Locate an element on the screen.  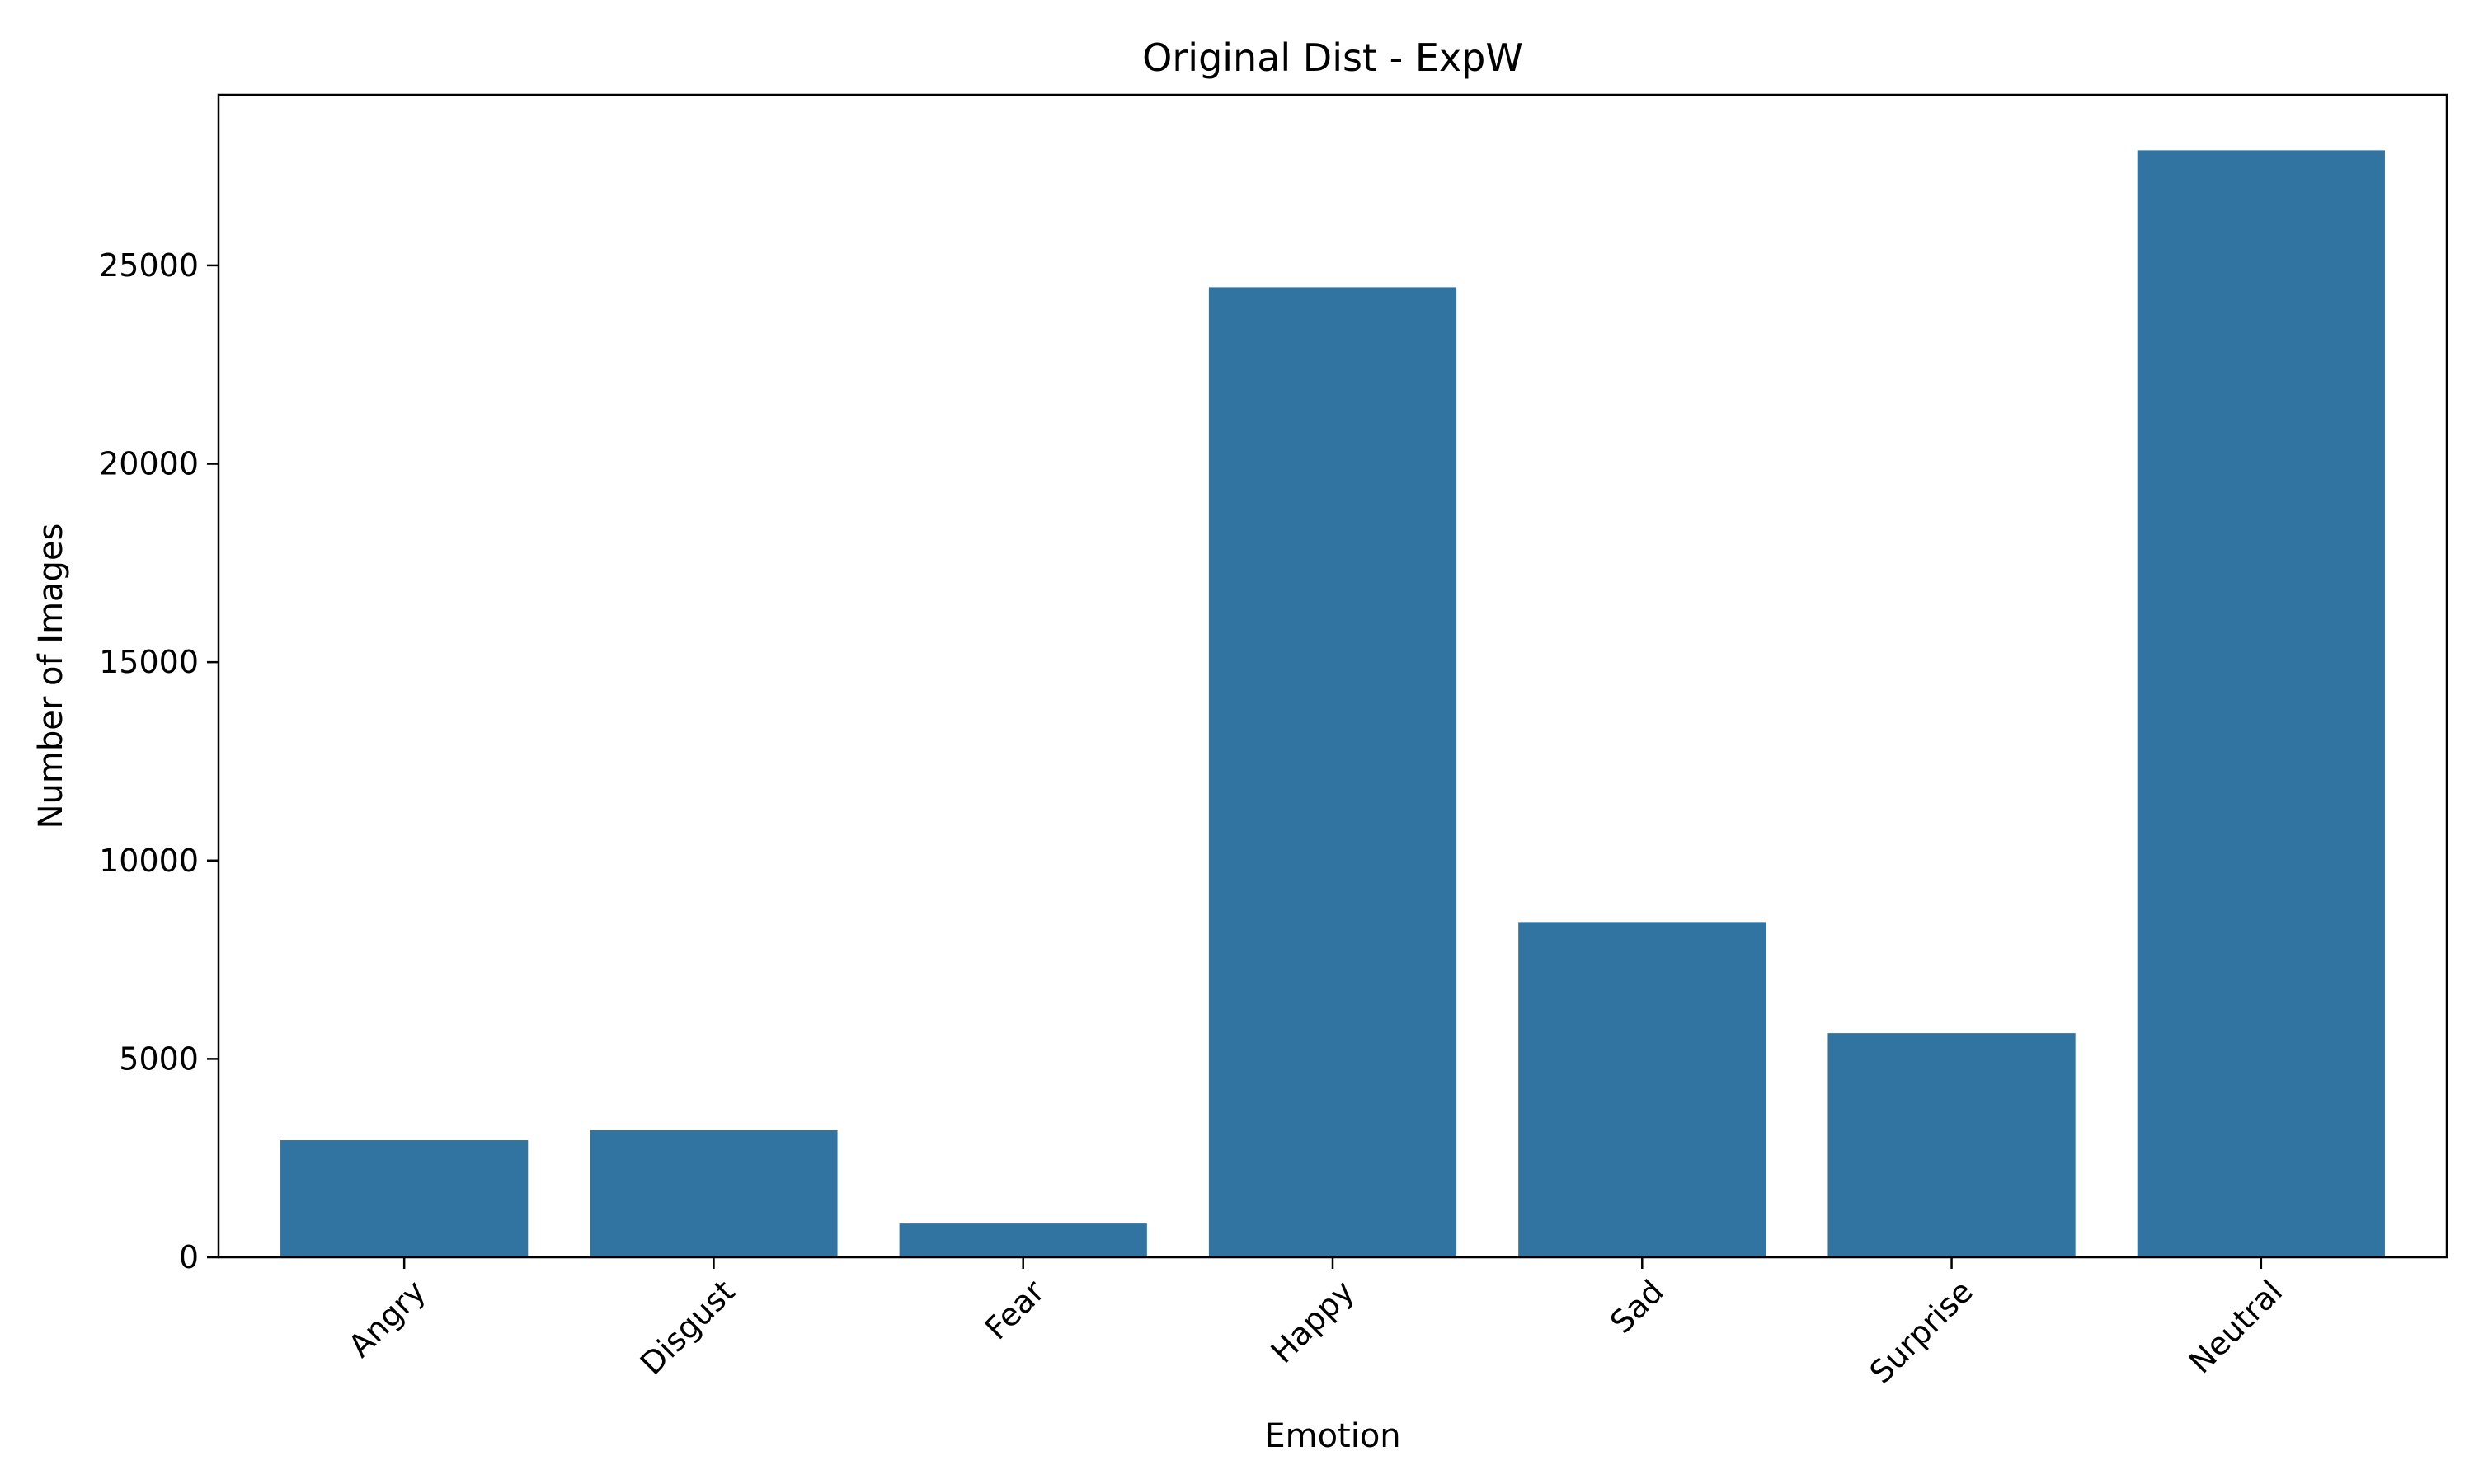
x-axis-label: Emotion is located at coordinates (1332, 1436).